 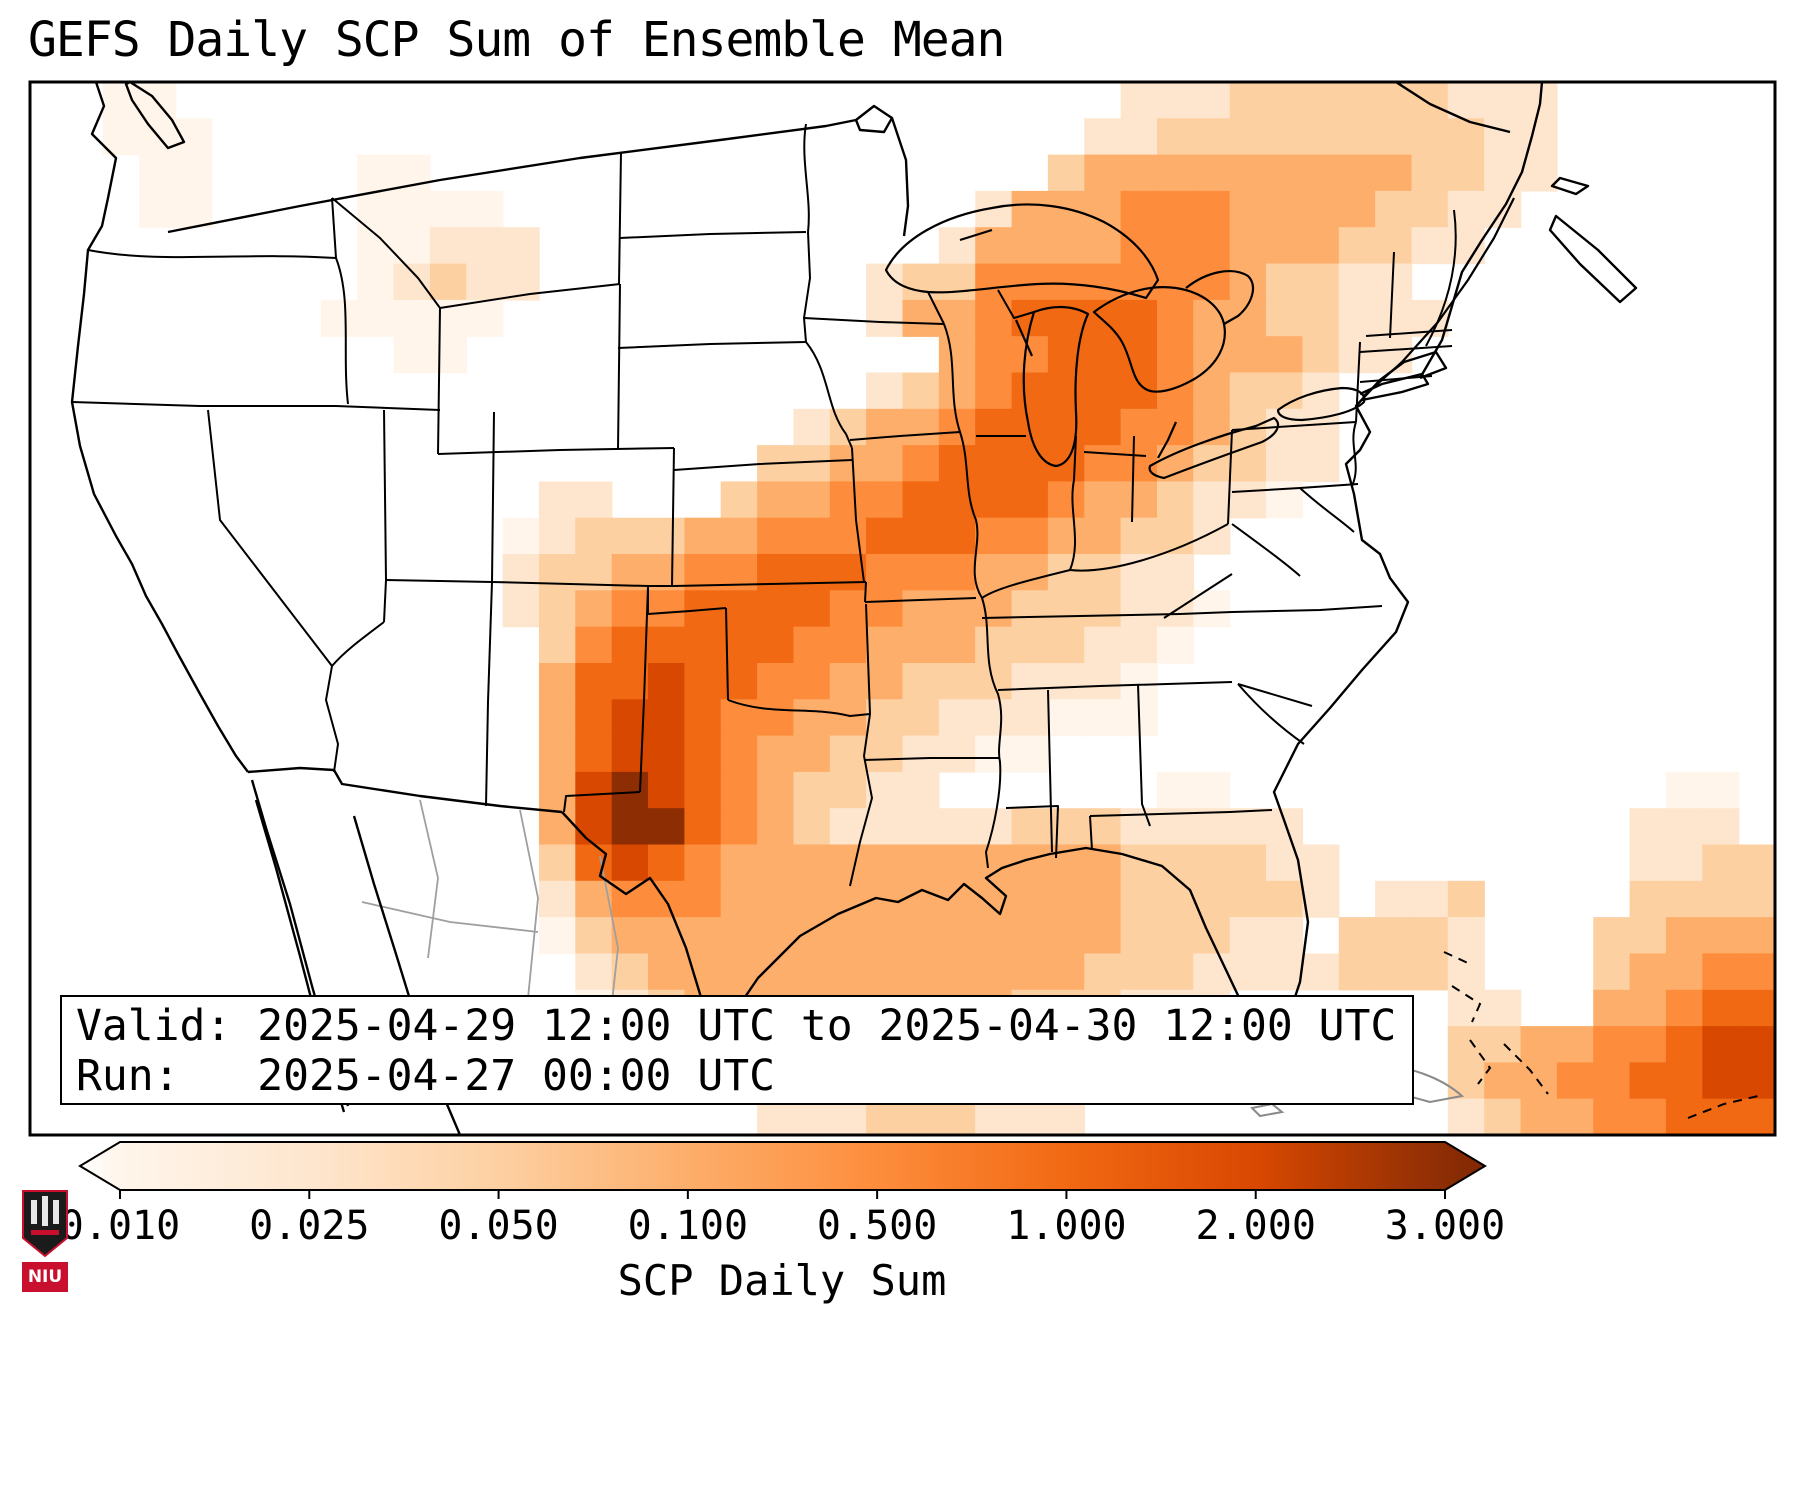 I want to click on lake-michigan, so click(x=1056, y=386).